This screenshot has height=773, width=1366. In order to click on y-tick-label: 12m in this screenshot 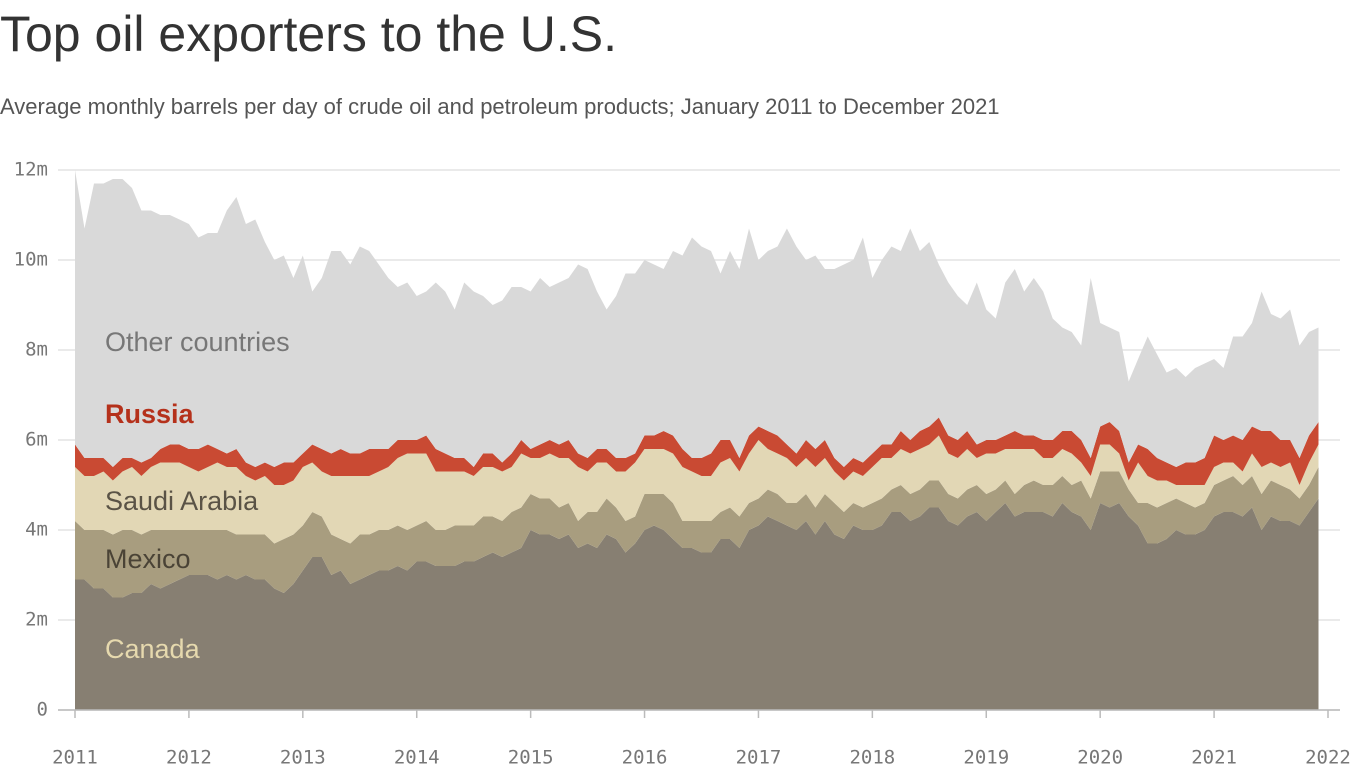, I will do `click(31, 170)`.